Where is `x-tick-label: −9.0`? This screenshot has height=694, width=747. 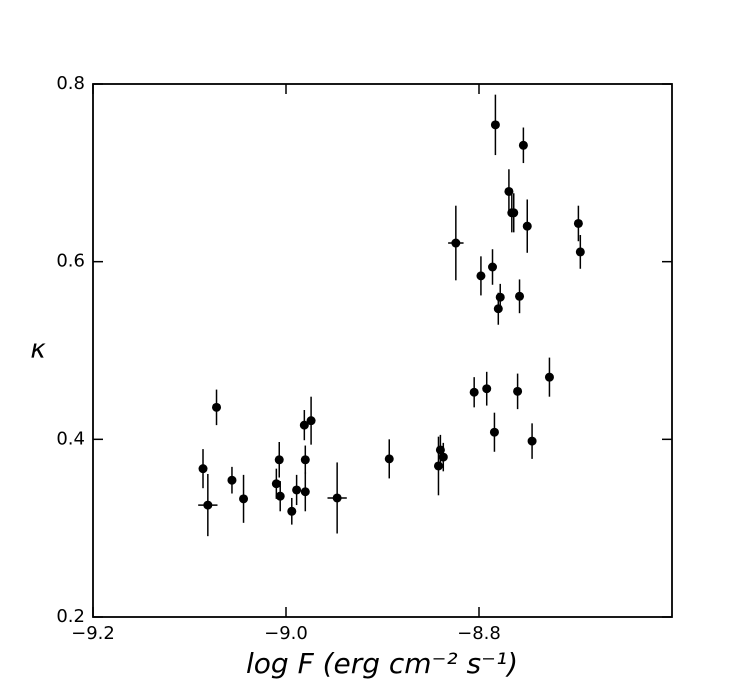
x-tick-label: −9.0 is located at coordinates (286, 633).